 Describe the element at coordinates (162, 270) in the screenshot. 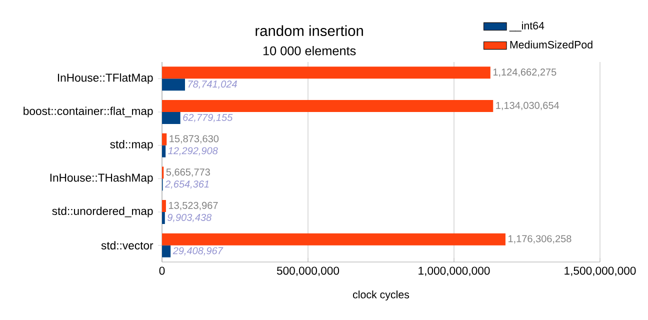

I see `x-tick-label: 0` at that location.